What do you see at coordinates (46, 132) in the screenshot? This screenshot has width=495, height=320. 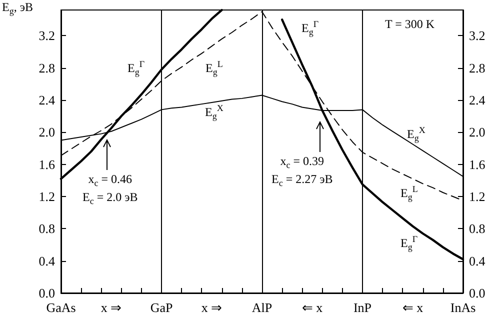 I see `y-tick-label: 2.0` at bounding box center [46, 132].